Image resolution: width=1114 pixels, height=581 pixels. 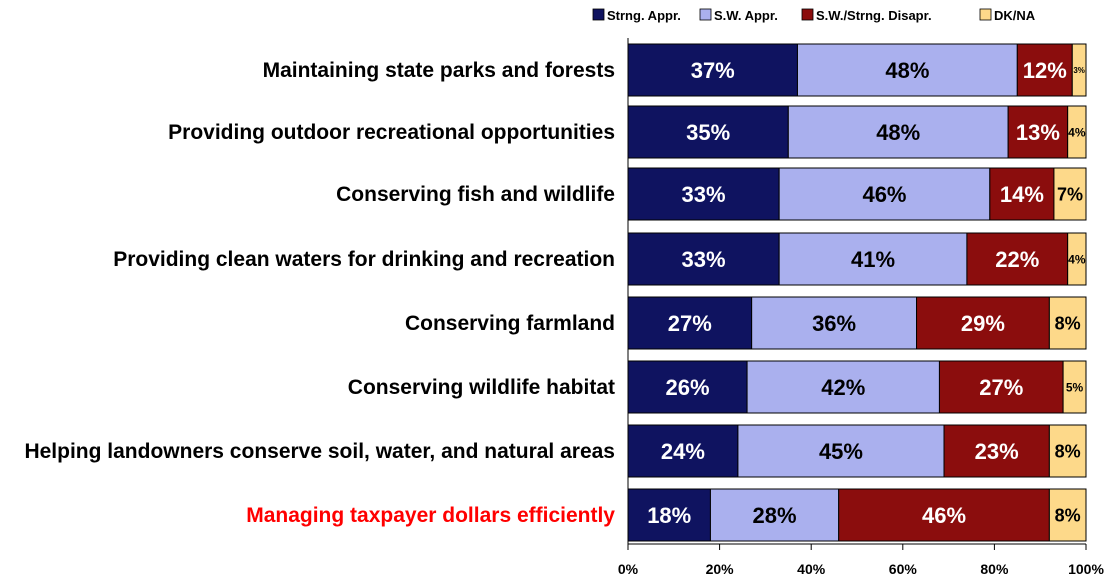 What do you see at coordinates (997, 451) in the screenshot?
I see `data-label-6-2: 23%` at bounding box center [997, 451].